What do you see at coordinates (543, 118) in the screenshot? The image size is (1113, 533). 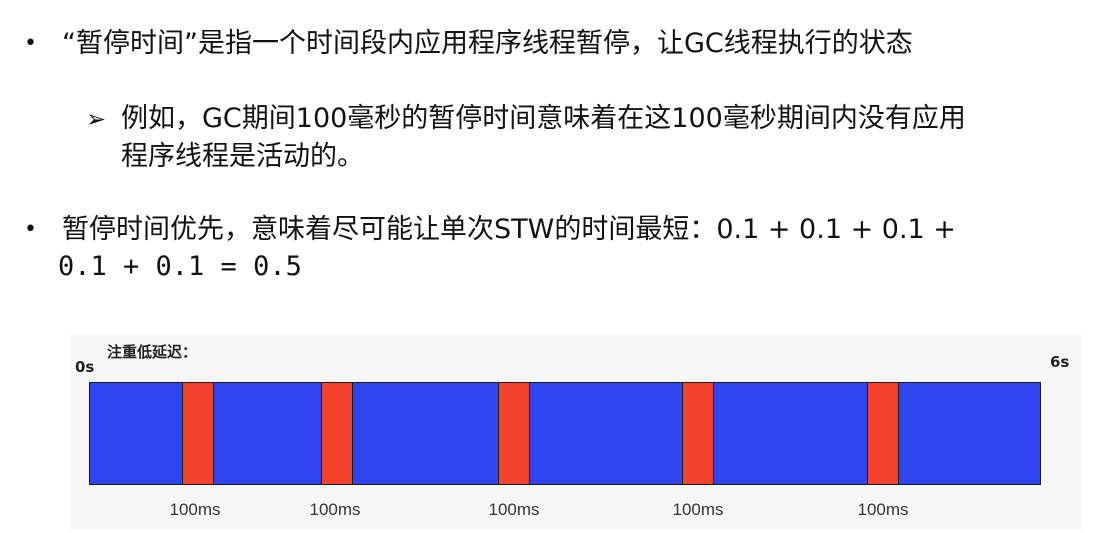 I see `sub-bullet-text-line-1: 例如，GC期间100毫秒的暂停时间意味着在这100毫秒期间内没有应用` at bounding box center [543, 118].